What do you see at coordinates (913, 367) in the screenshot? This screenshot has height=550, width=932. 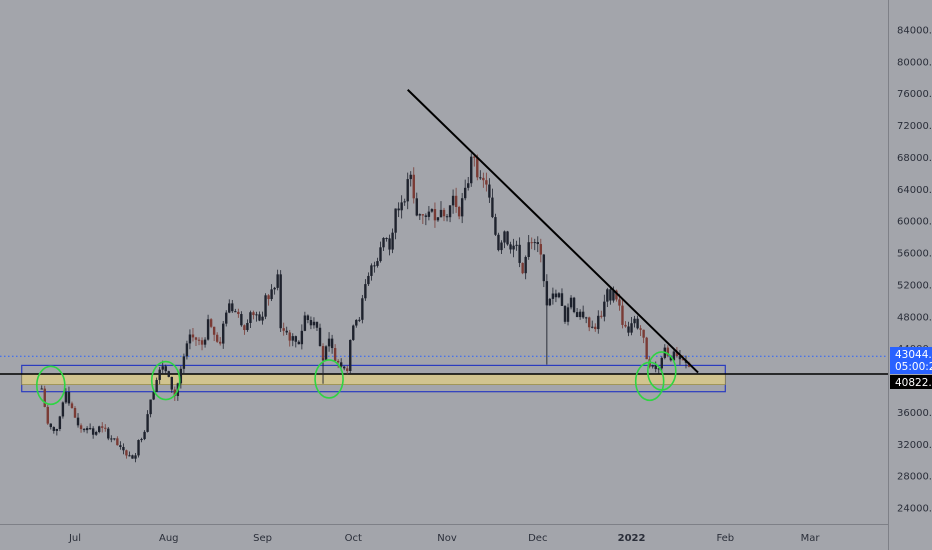 I see `countdown-label: 05:00:24` at bounding box center [913, 367].